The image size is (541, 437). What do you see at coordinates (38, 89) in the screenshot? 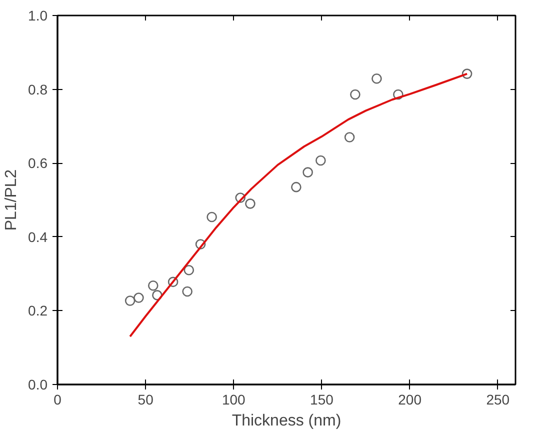
I see `y-tick-label: 0.8` at bounding box center [38, 89].